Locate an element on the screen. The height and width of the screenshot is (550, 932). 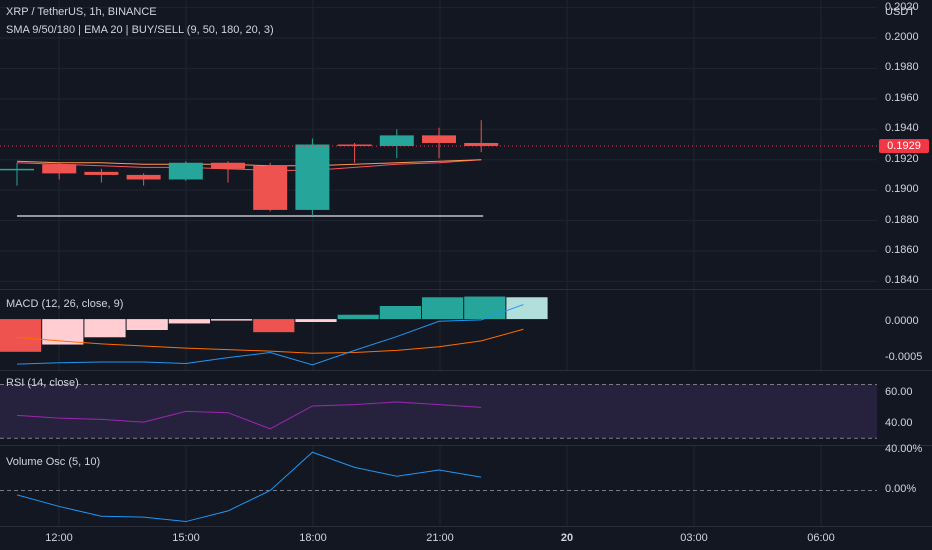
rsi-tick-60: 60.00 is located at coordinates (899, 392).